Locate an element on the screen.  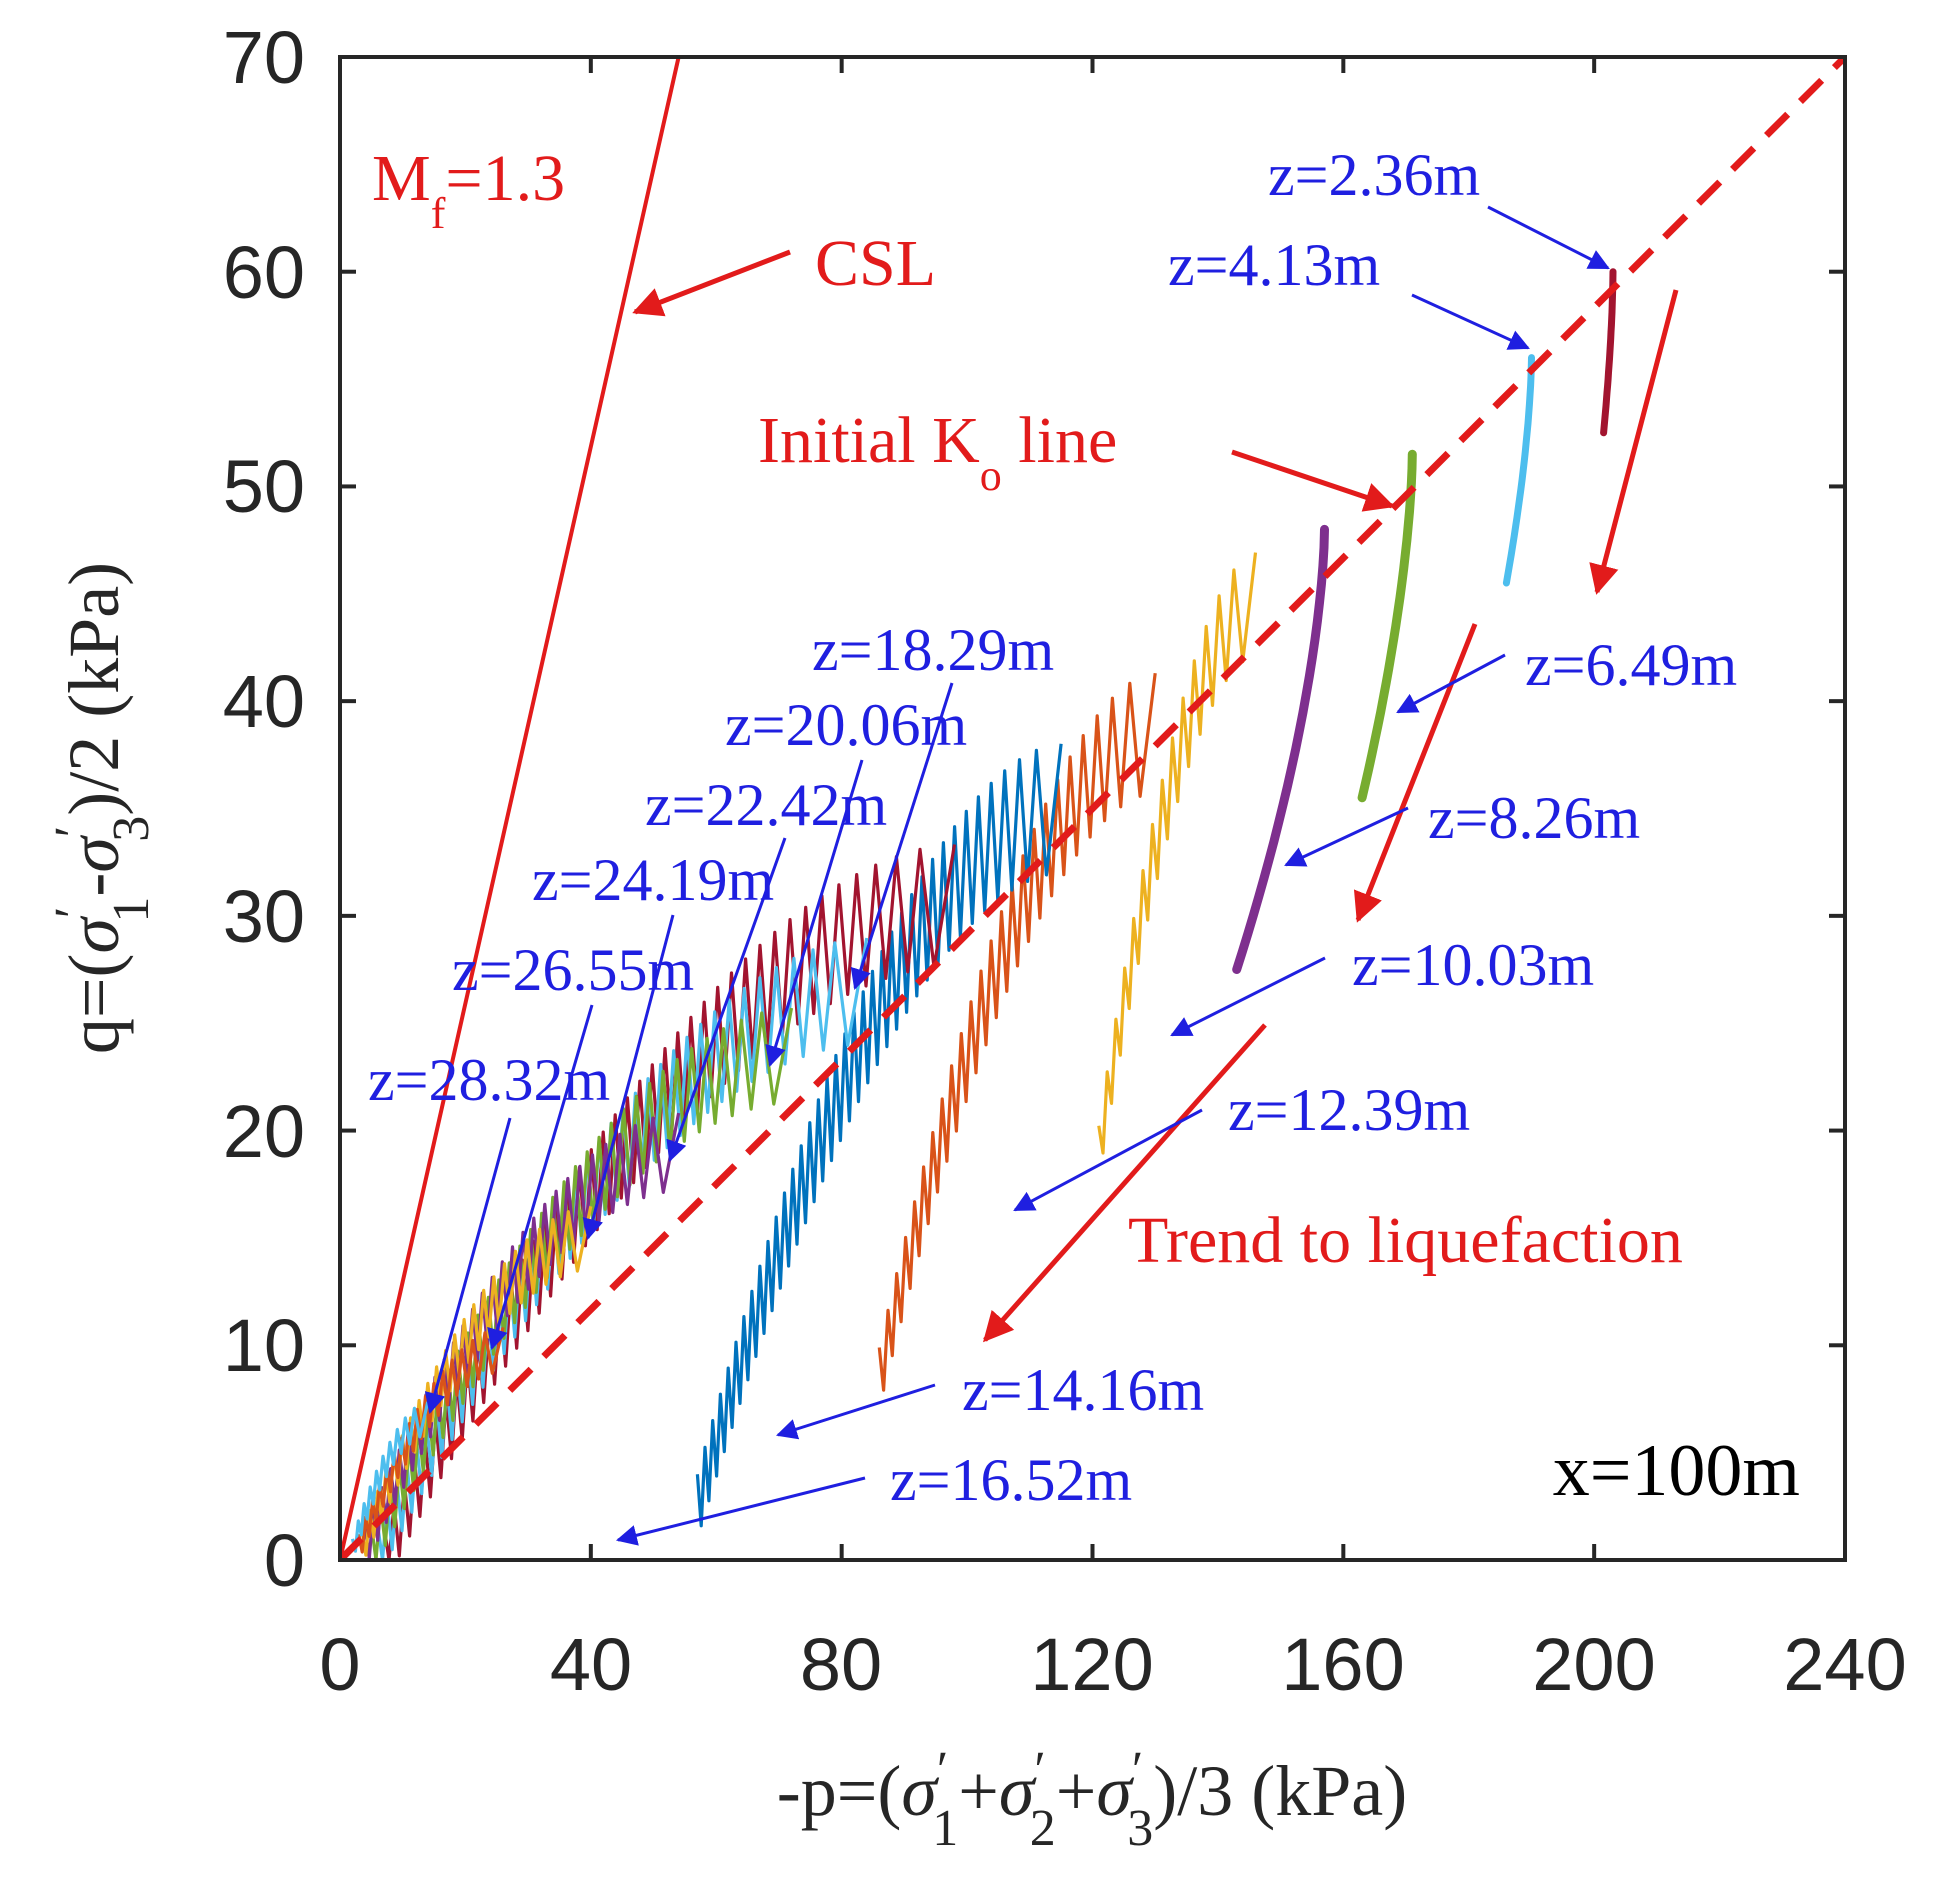
y-axis-label-part: q=( is located at coordinates (94, 1004).